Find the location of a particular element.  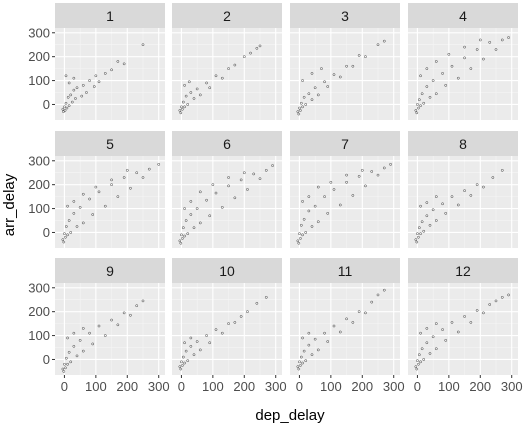

facet-panel-8: 8 is located at coordinates (463, 189).